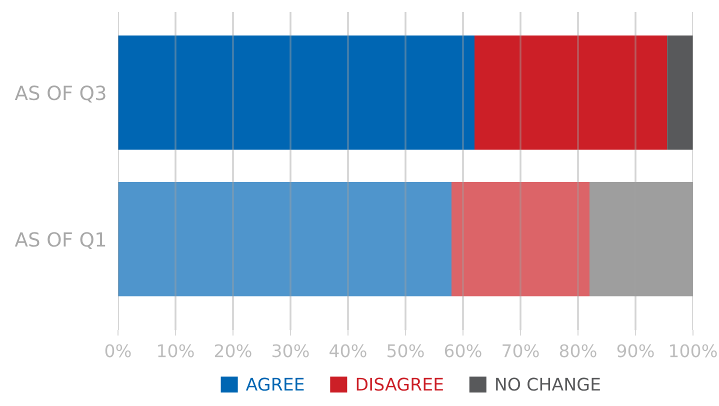 This screenshot has height=406, width=719. I want to click on legend-label: NO CHANGE, so click(548, 384).